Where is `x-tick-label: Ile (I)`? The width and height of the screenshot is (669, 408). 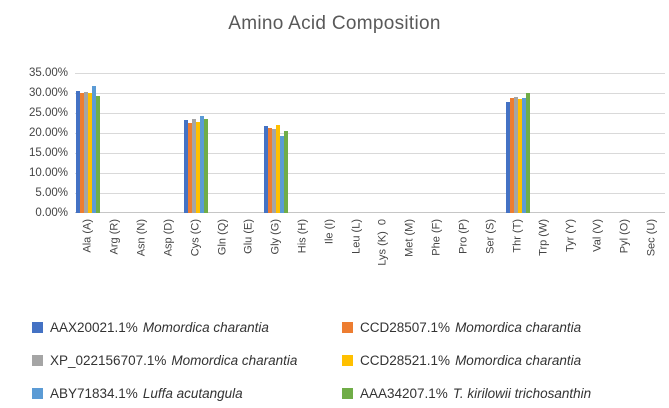 x-tick-label: Ile (I) is located at coordinates (329, 232).